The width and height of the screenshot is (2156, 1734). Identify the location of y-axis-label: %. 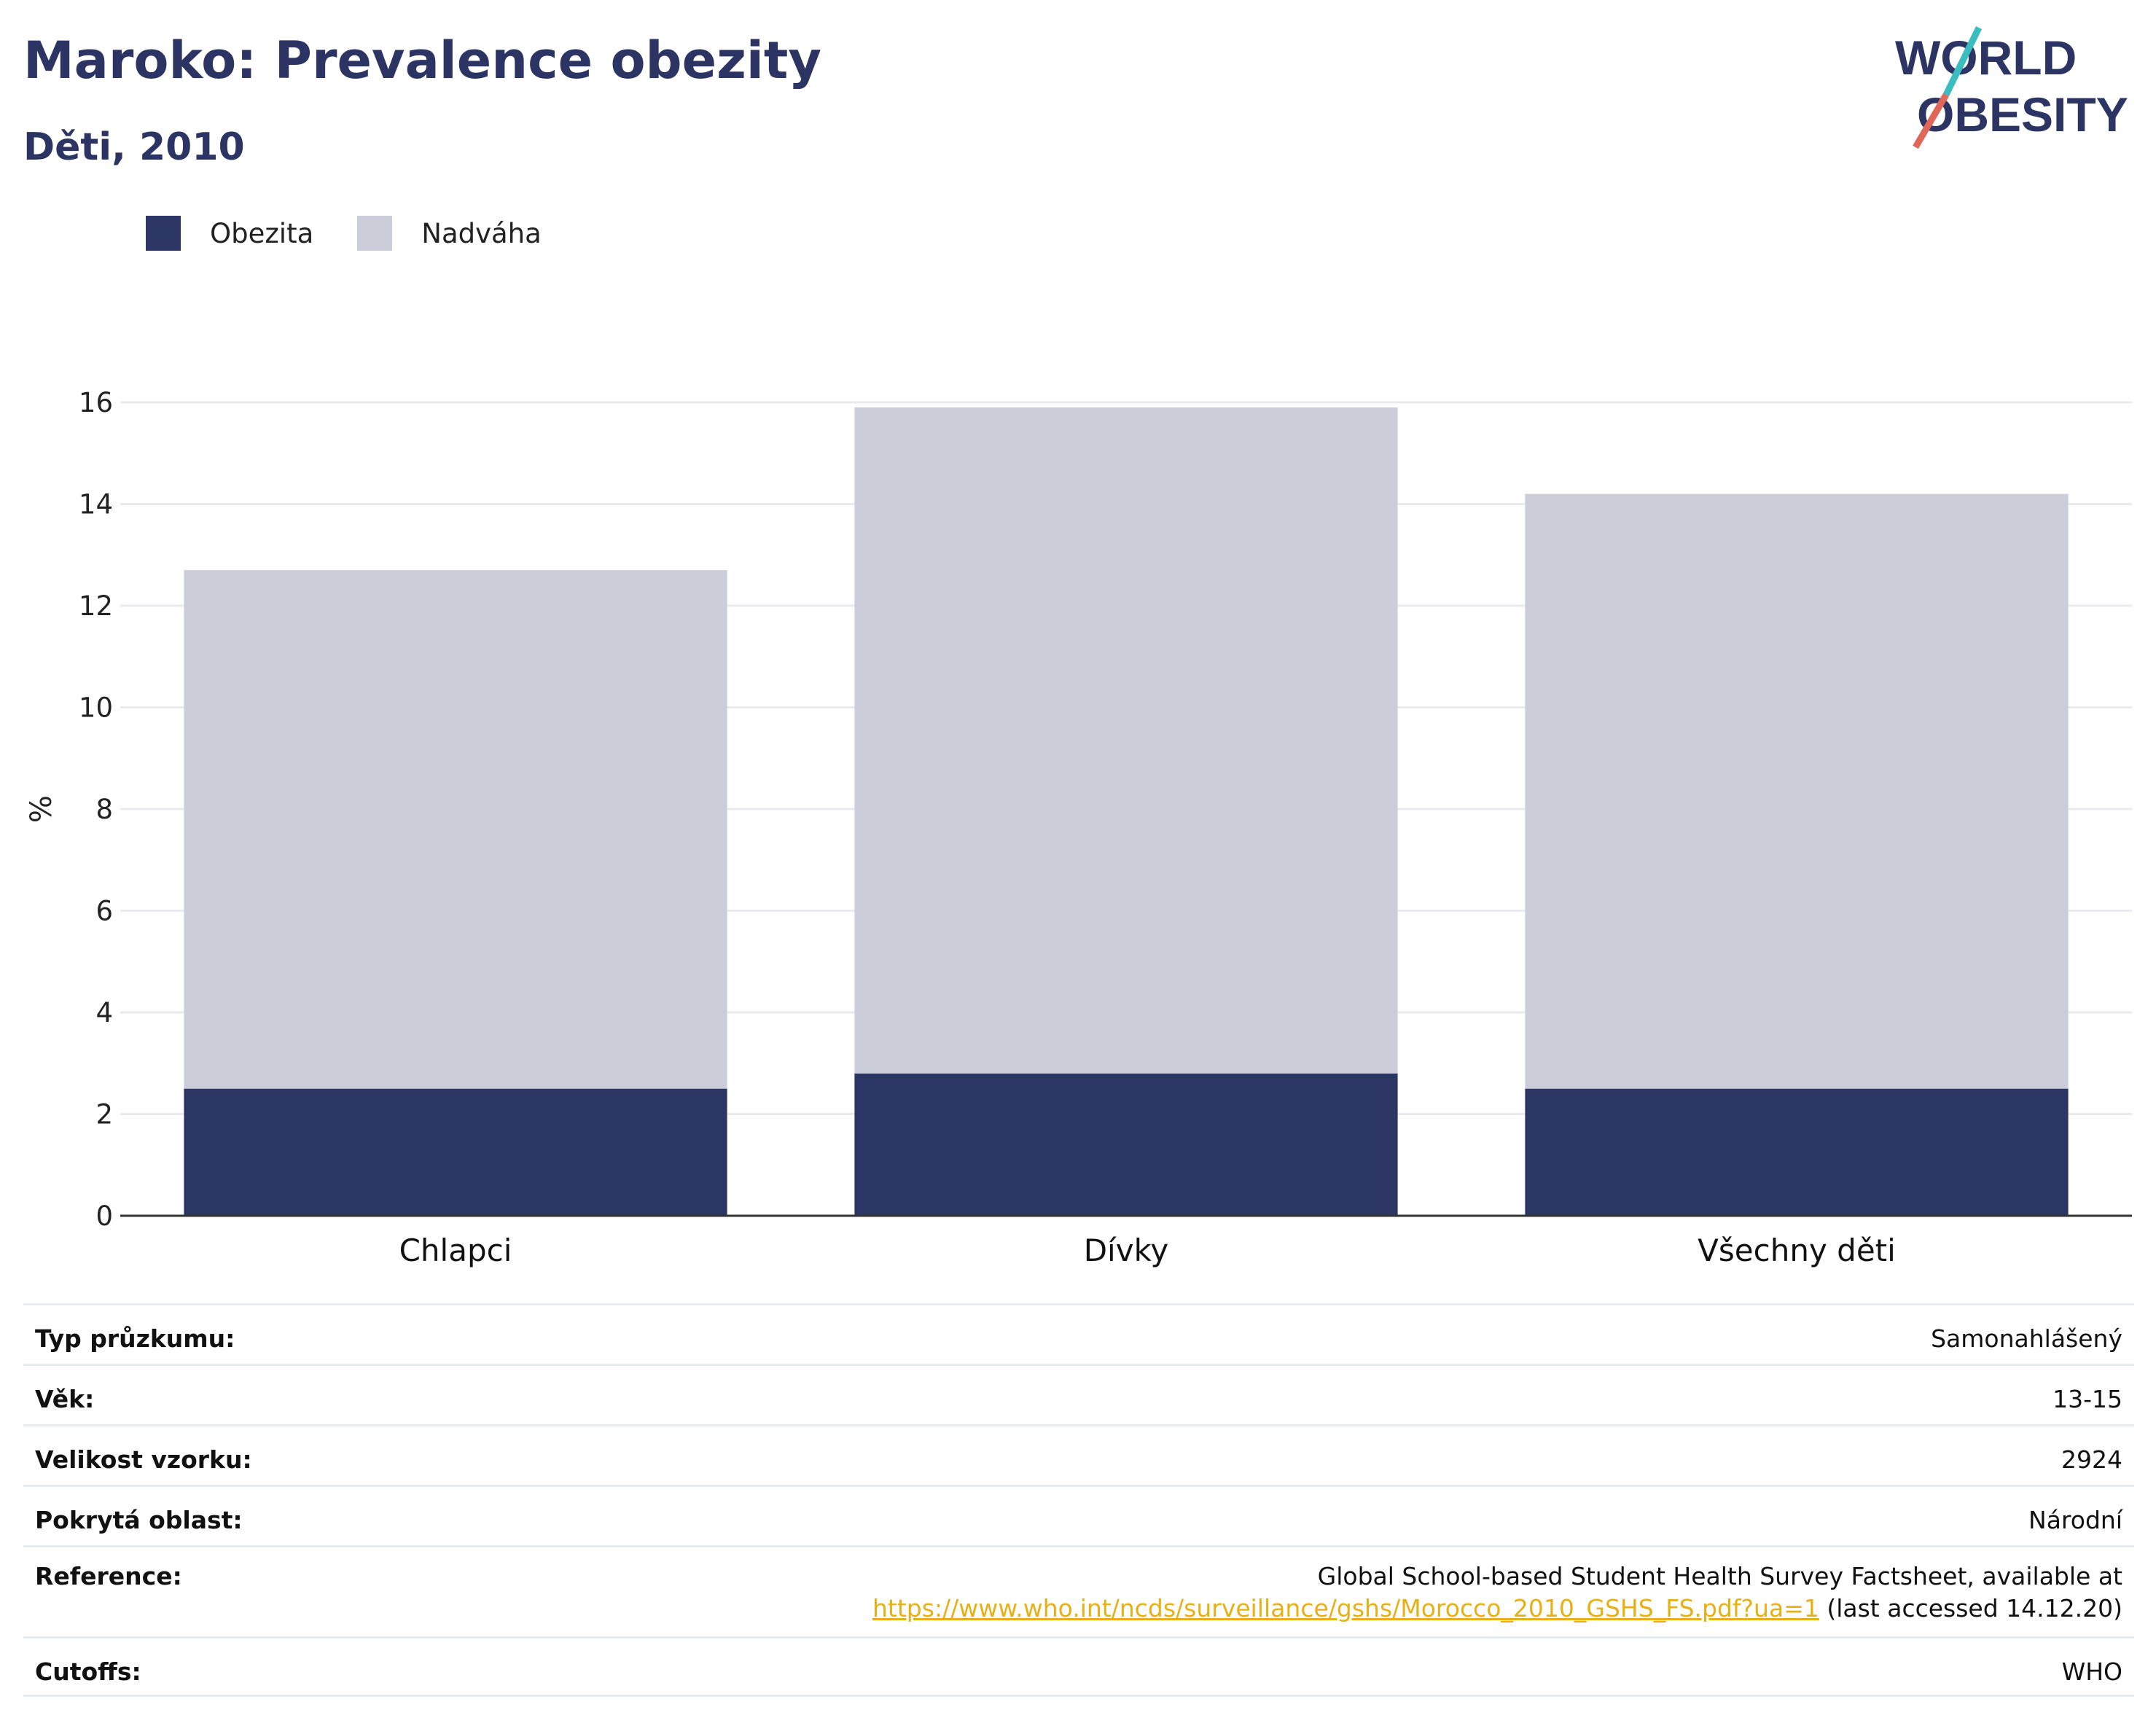
(42, 809).